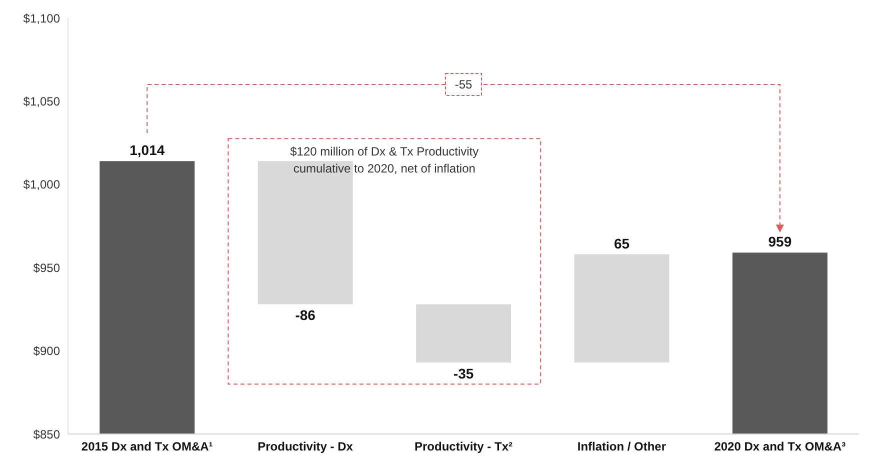  I want to click on data-label: 959, so click(780, 242).